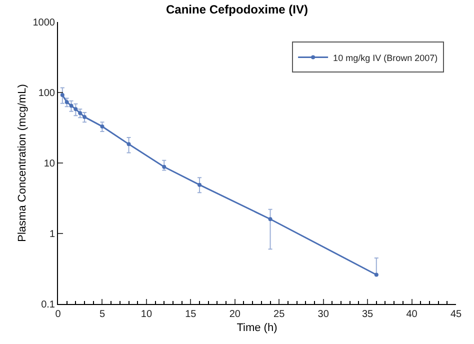 Image resolution: width=474 pixels, height=344 pixels. Describe the element at coordinates (48, 305) in the screenshot. I see `y-tick-label: 0.1` at that location.